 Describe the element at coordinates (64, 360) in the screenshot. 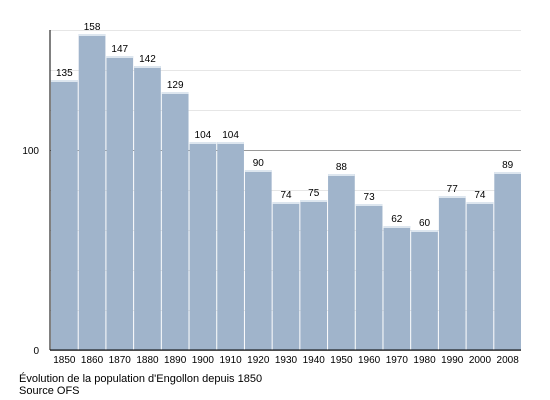

I see `x-tick-label: 1850` at that location.